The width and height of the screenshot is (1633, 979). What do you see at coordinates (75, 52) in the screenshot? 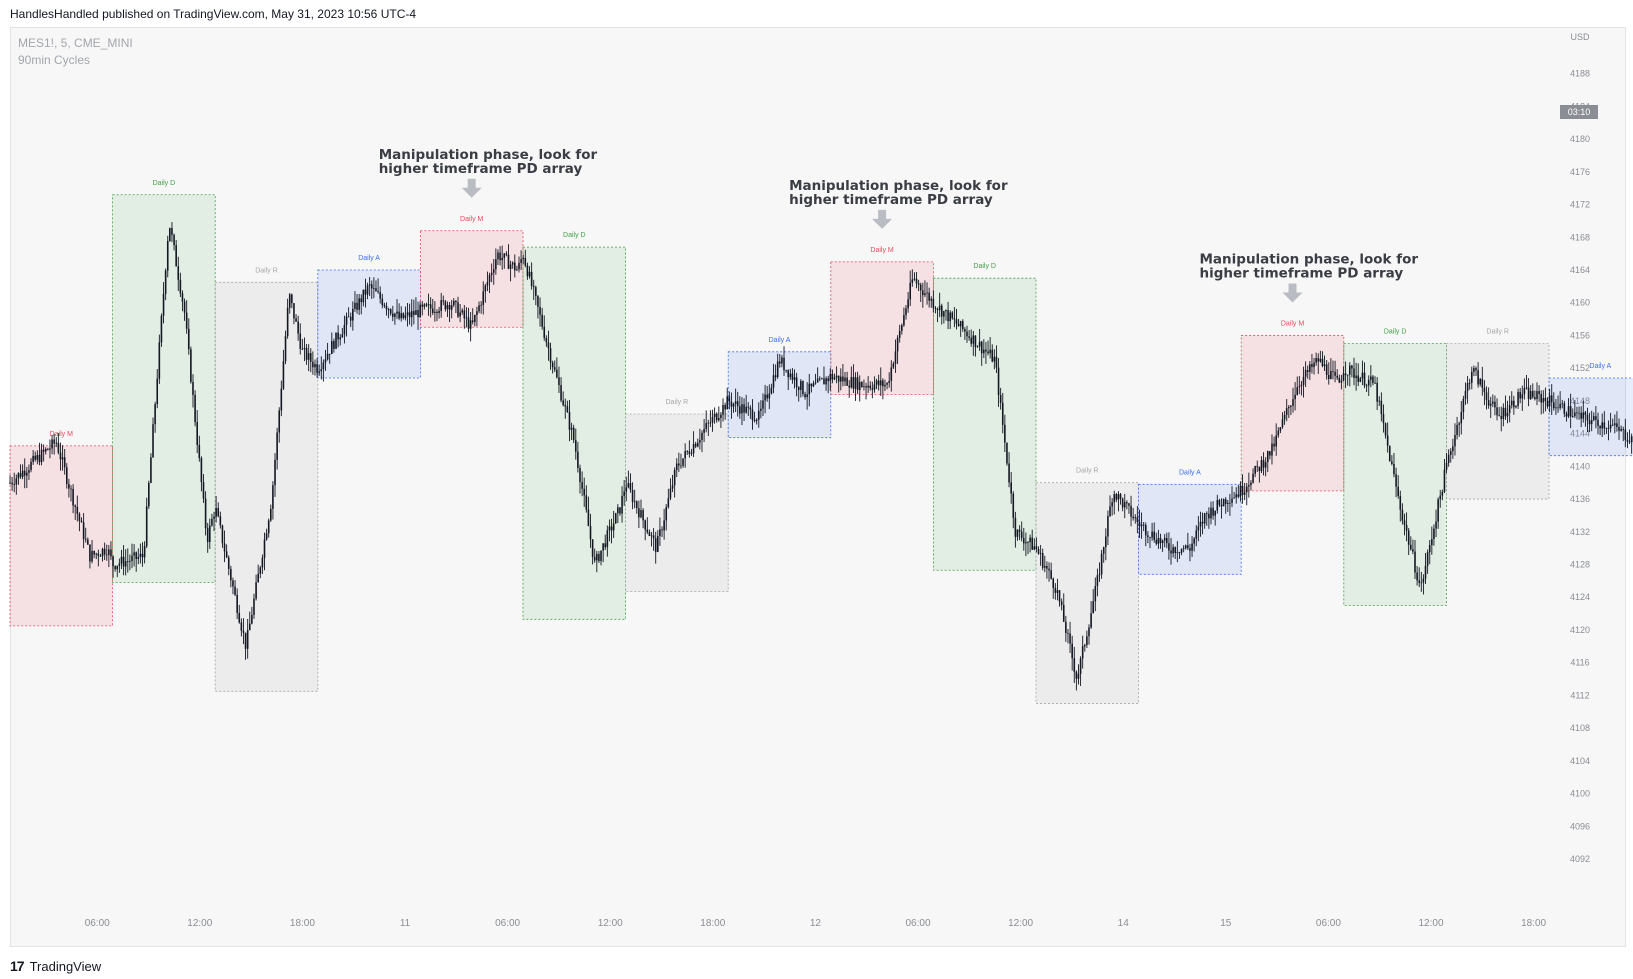
I see `symbol-legend: MES1!, 5, CME_MINI 90min Cycles` at bounding box center [75, 52].